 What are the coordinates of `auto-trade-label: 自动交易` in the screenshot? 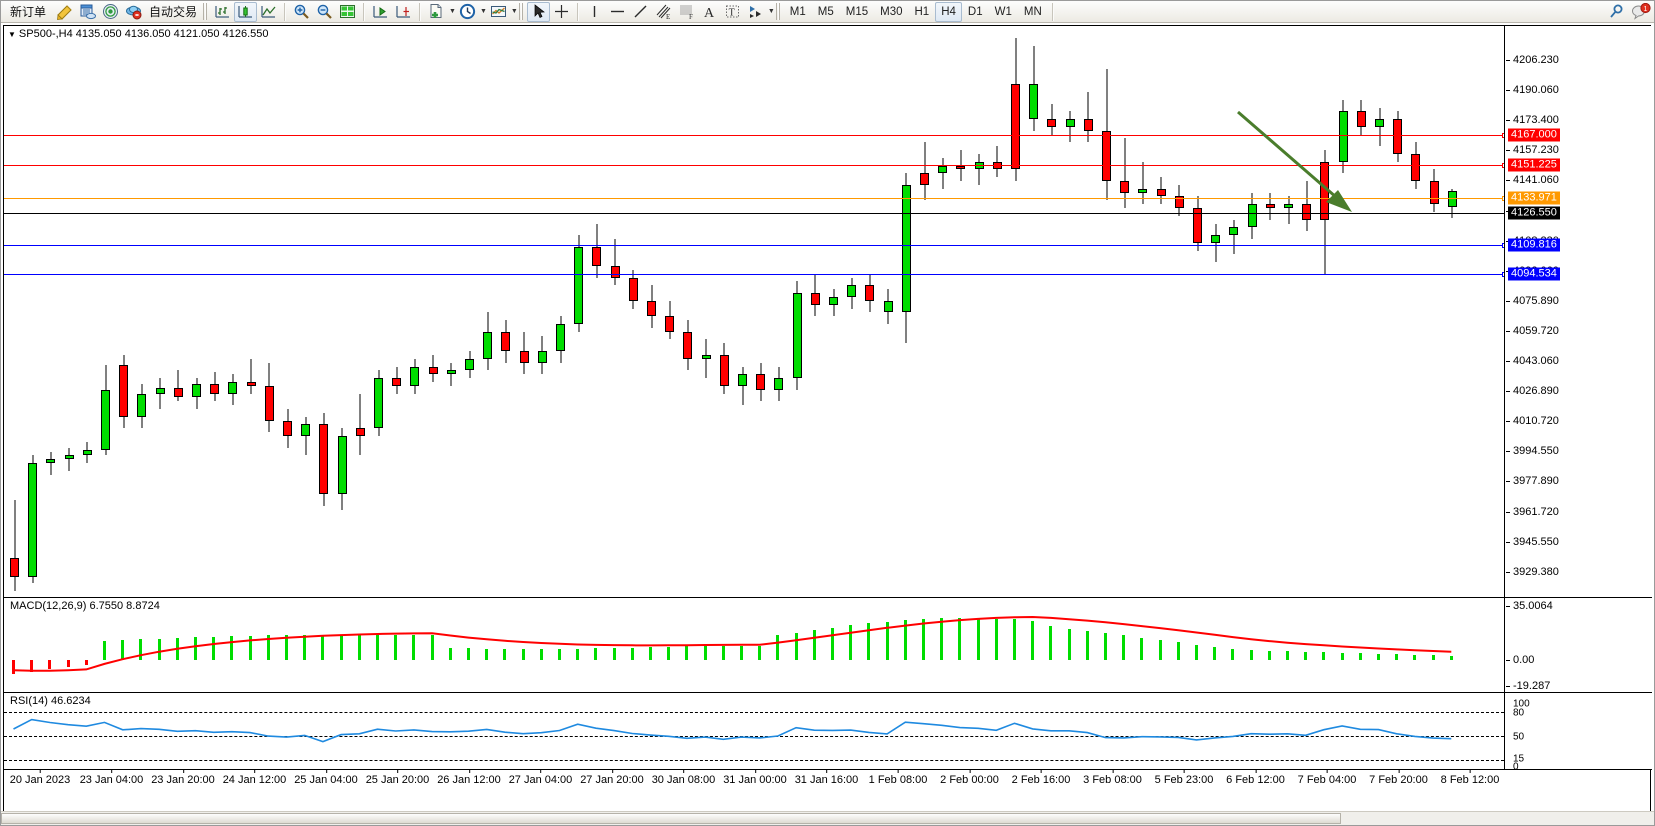 It's located at (173, 12).